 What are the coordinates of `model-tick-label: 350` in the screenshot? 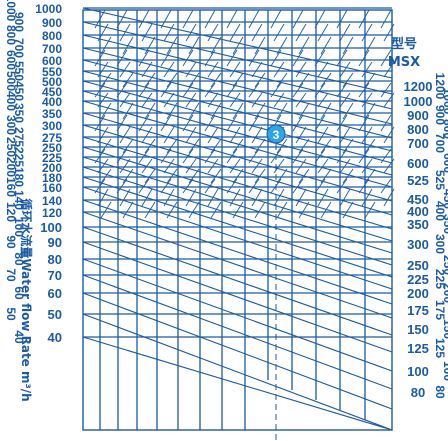 It's located at (418, 224).